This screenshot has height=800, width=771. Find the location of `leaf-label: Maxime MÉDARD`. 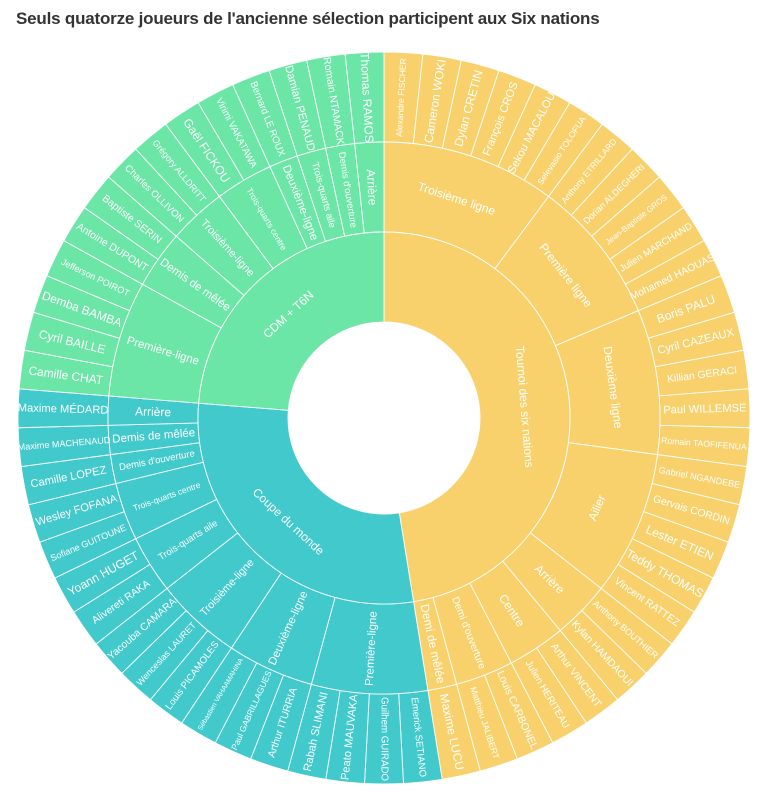

leaf-label: Maxime MÉDARD is located at coordinates (63, 408).